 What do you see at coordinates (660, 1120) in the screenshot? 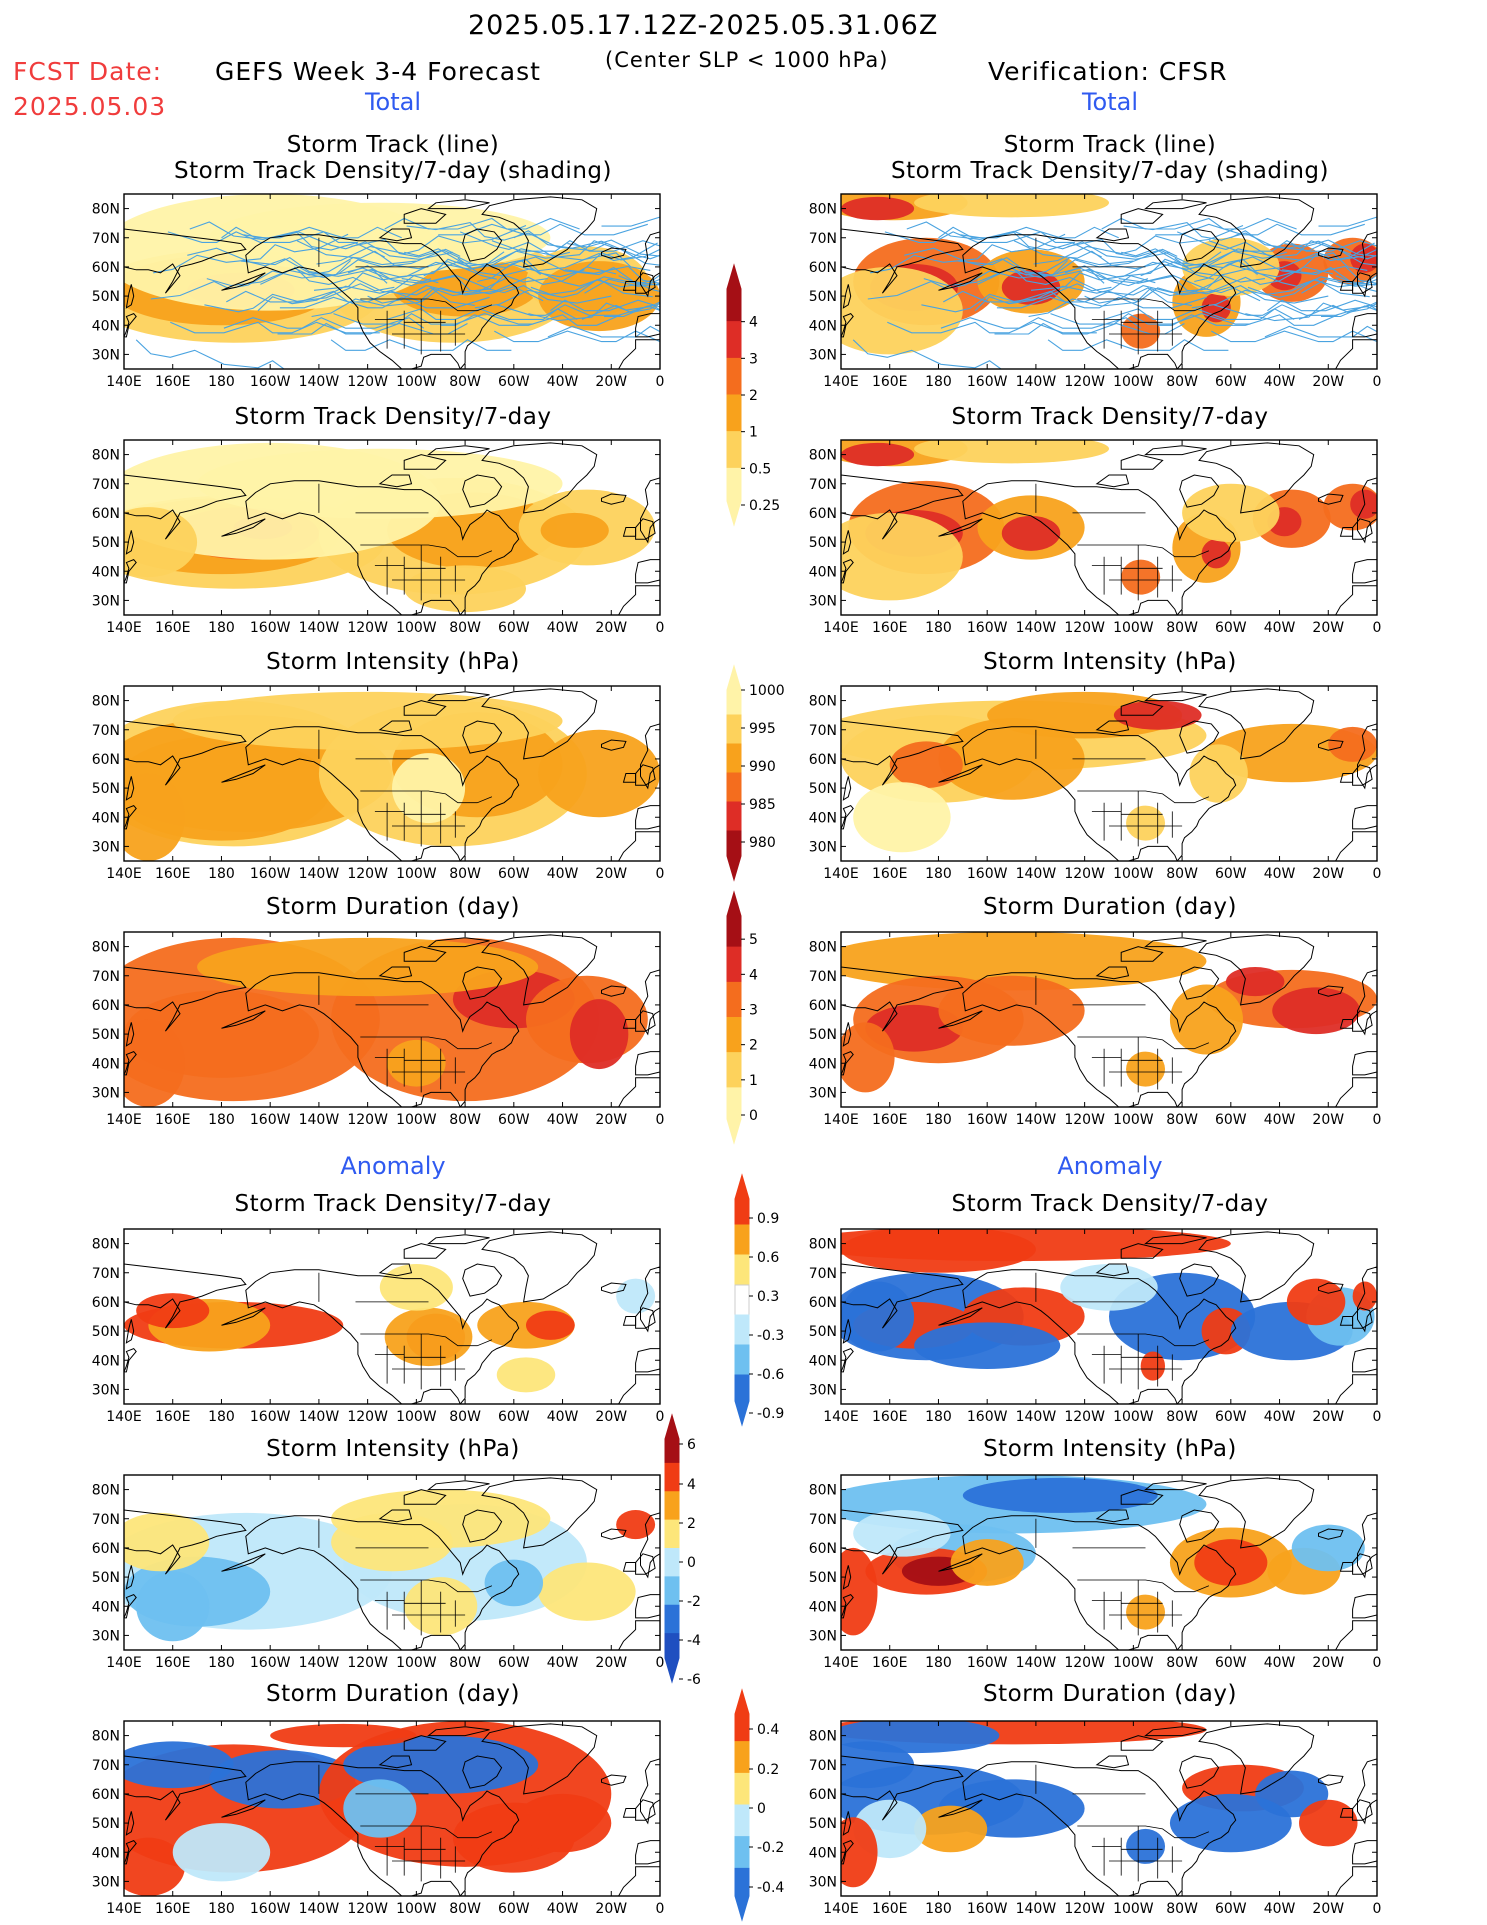
I see `lon-tick-label: 0` at bounding box center [660, 1120].